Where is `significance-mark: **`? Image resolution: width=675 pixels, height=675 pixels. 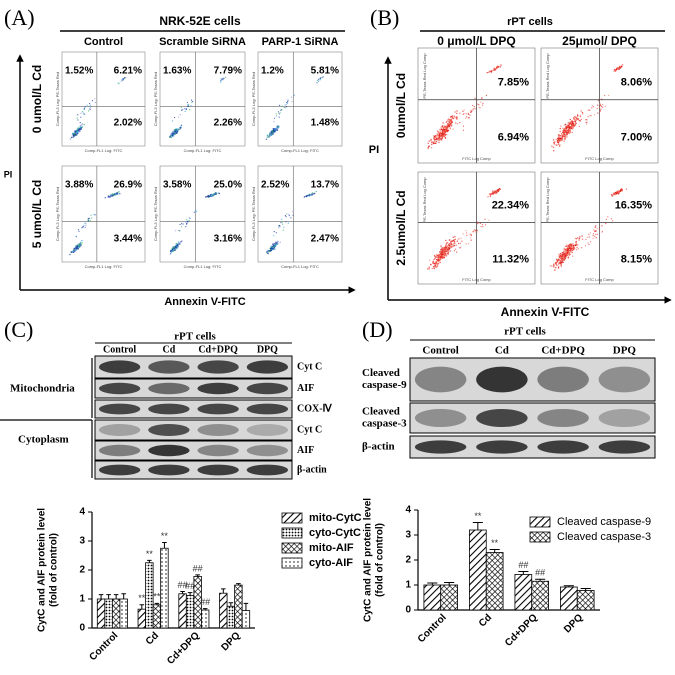
significance-mark: ** is located at coordinates (165, 536).